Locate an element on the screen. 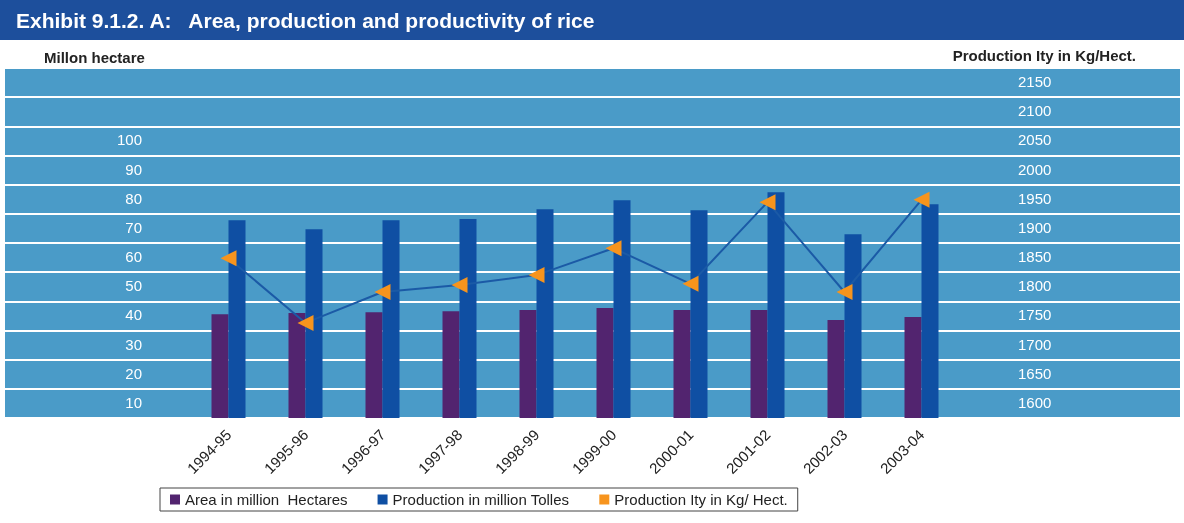 The width and height of the screenshot is (1184, 523). chart-title: Exhibit 9.1.2. A: Area, production and productivity of rice is located at coordinates (305, 20).